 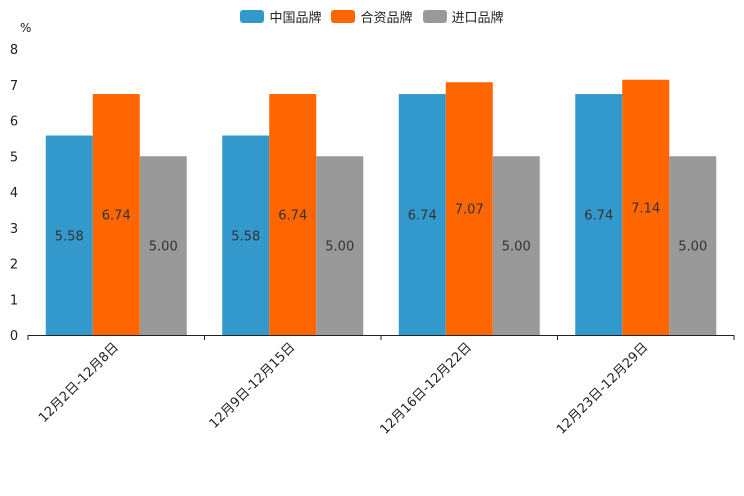 I want to click on legend-swatch-joint-venture-brand, so click(x=343, y=16).